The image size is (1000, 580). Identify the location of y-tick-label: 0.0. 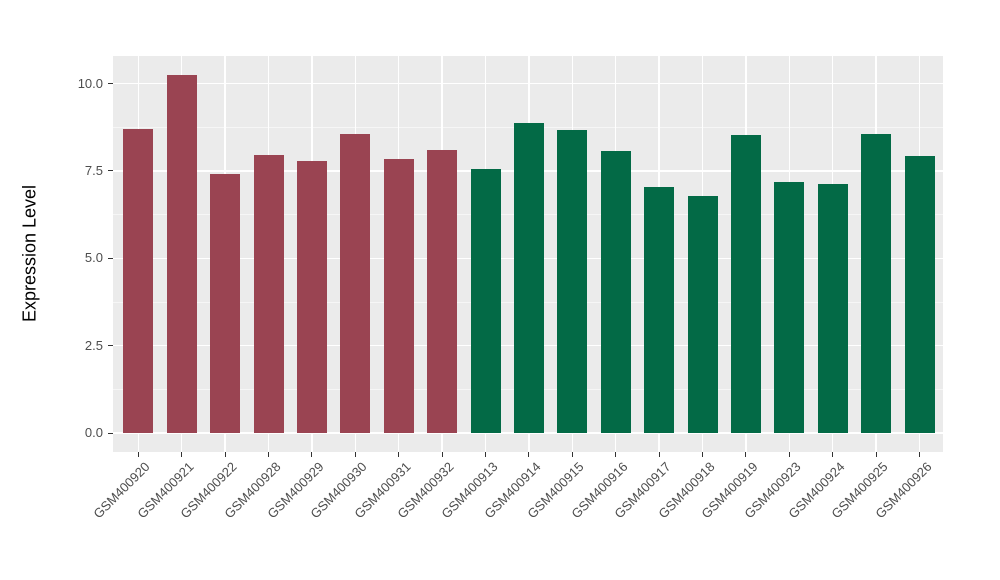
(93, 432).